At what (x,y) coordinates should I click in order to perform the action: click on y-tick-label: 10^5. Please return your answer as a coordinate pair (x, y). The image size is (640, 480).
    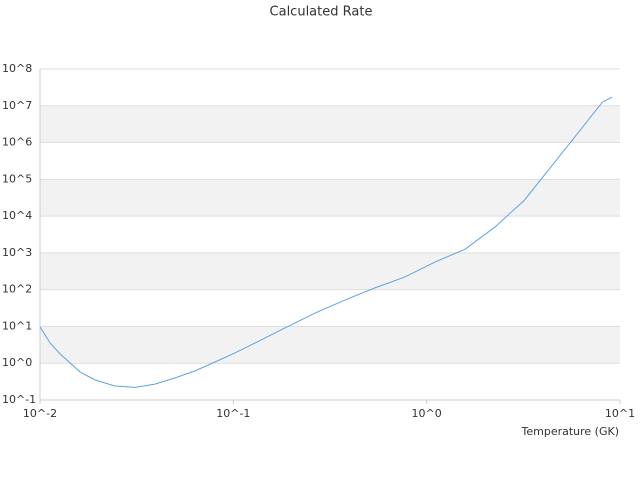
    Looking at the image, I should click on (17, 178).